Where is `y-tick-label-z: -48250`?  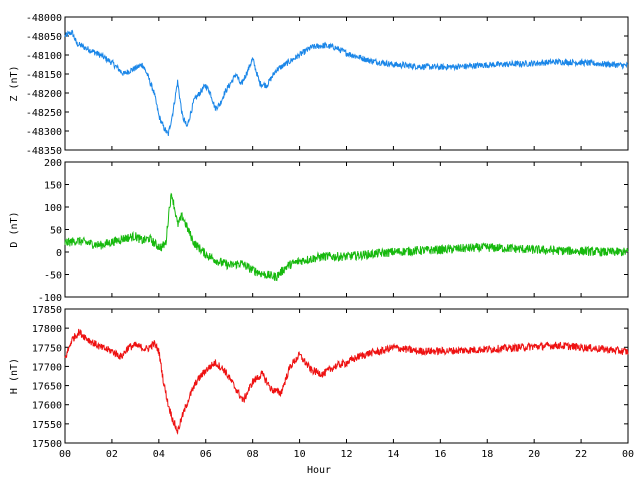
y-tick-label-z: -48250 is located at coordinates (44, 113).